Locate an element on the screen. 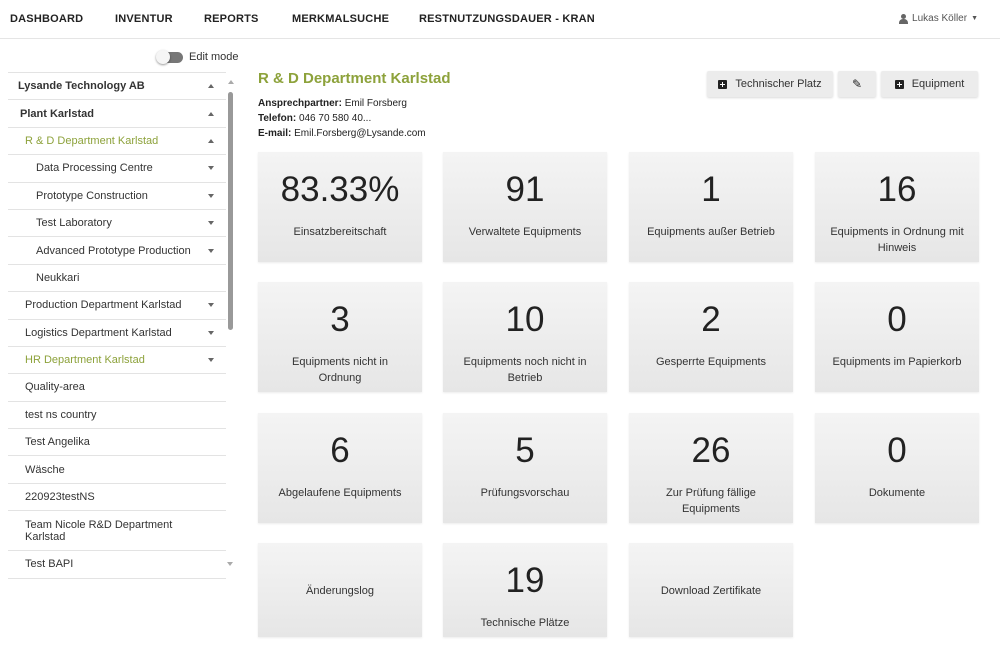 This screenshot has height=653, width=1000. email-label: E-mail: is located at coordinates (275, 133).